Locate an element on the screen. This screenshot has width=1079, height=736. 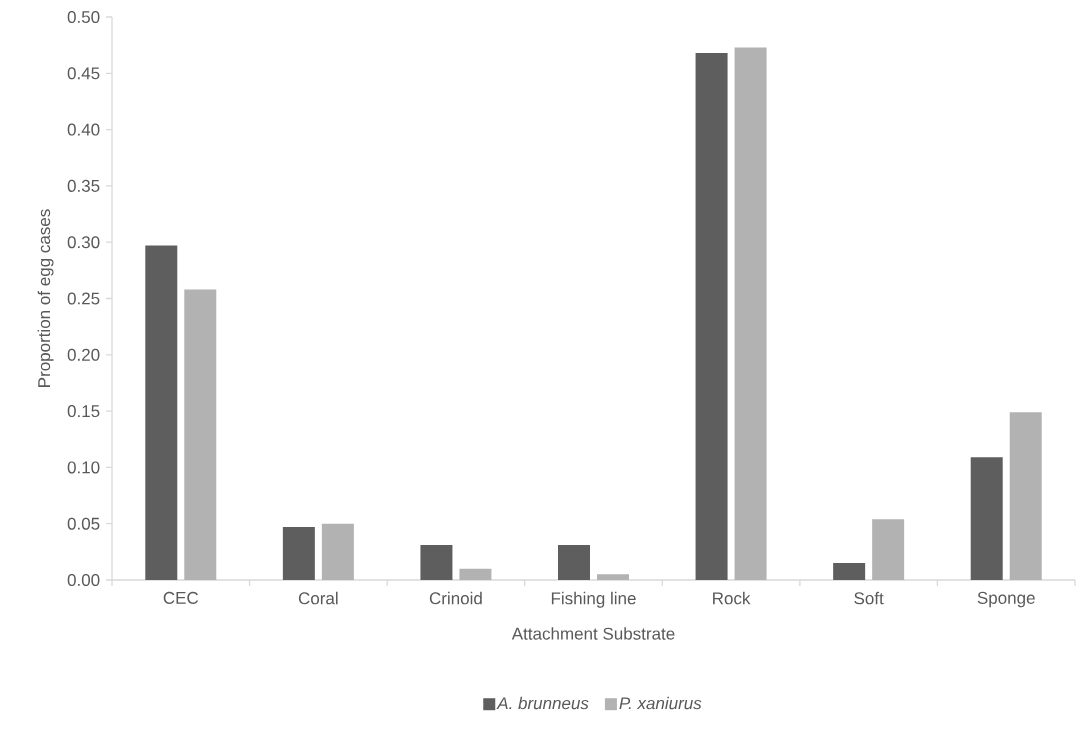
y-tick-label: 0.10 is located at coordinates (83, 467).